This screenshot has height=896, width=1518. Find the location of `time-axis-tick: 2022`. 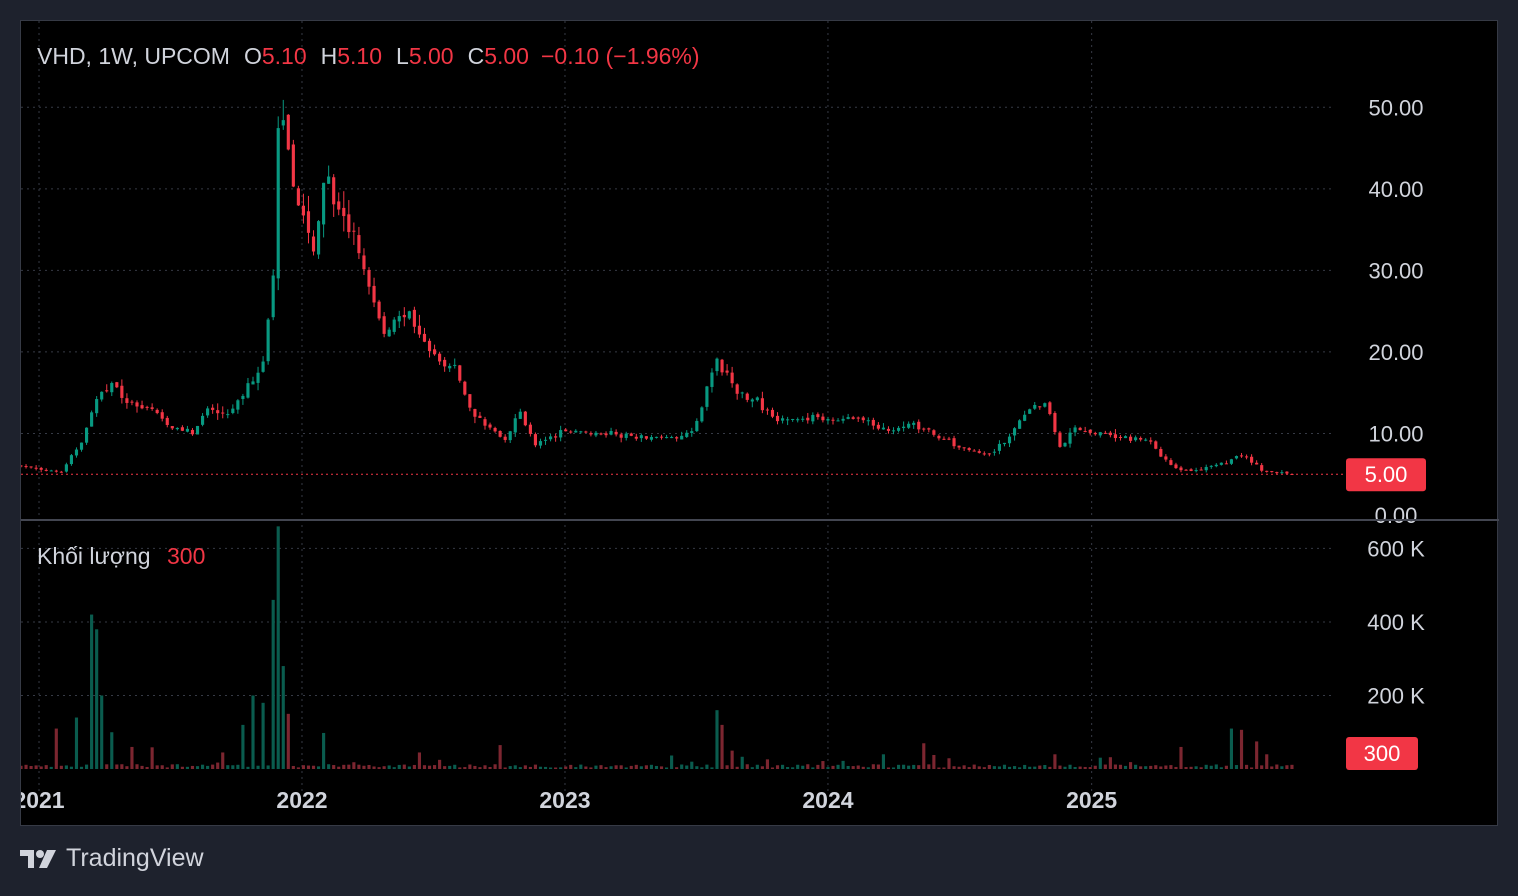

time-axis-tick: 2022 is located at coordinates (301, 800).